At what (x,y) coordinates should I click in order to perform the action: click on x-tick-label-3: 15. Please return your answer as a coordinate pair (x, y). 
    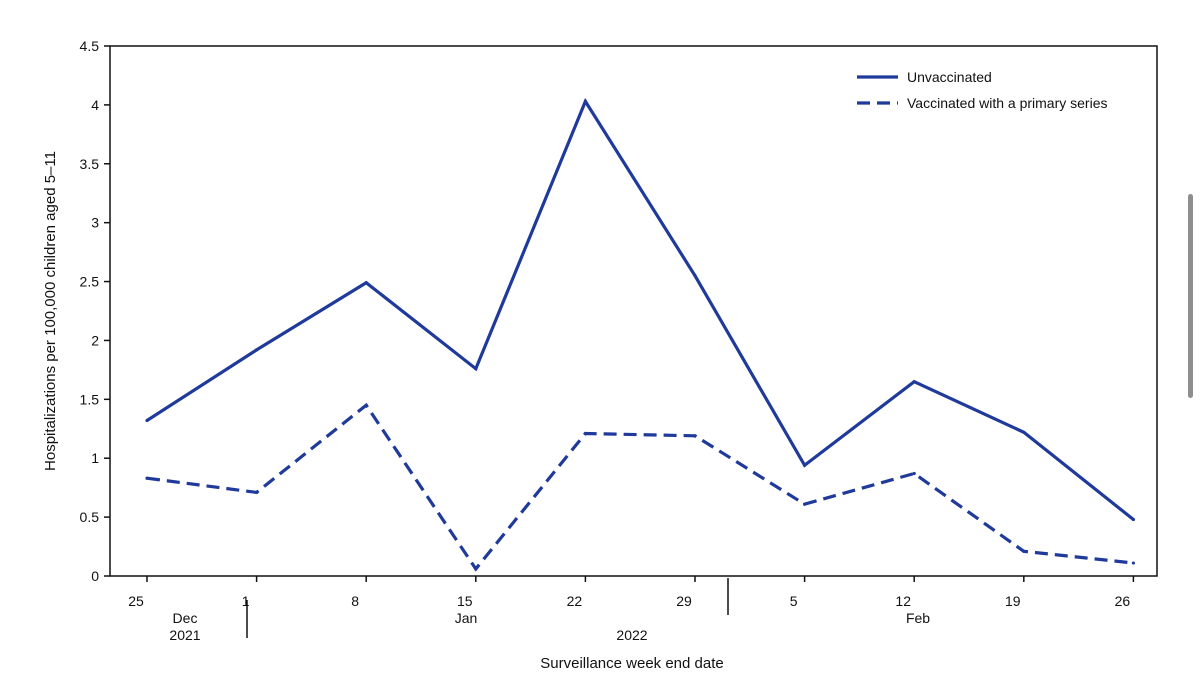
    Looking at the image, I should click on (465, 601).